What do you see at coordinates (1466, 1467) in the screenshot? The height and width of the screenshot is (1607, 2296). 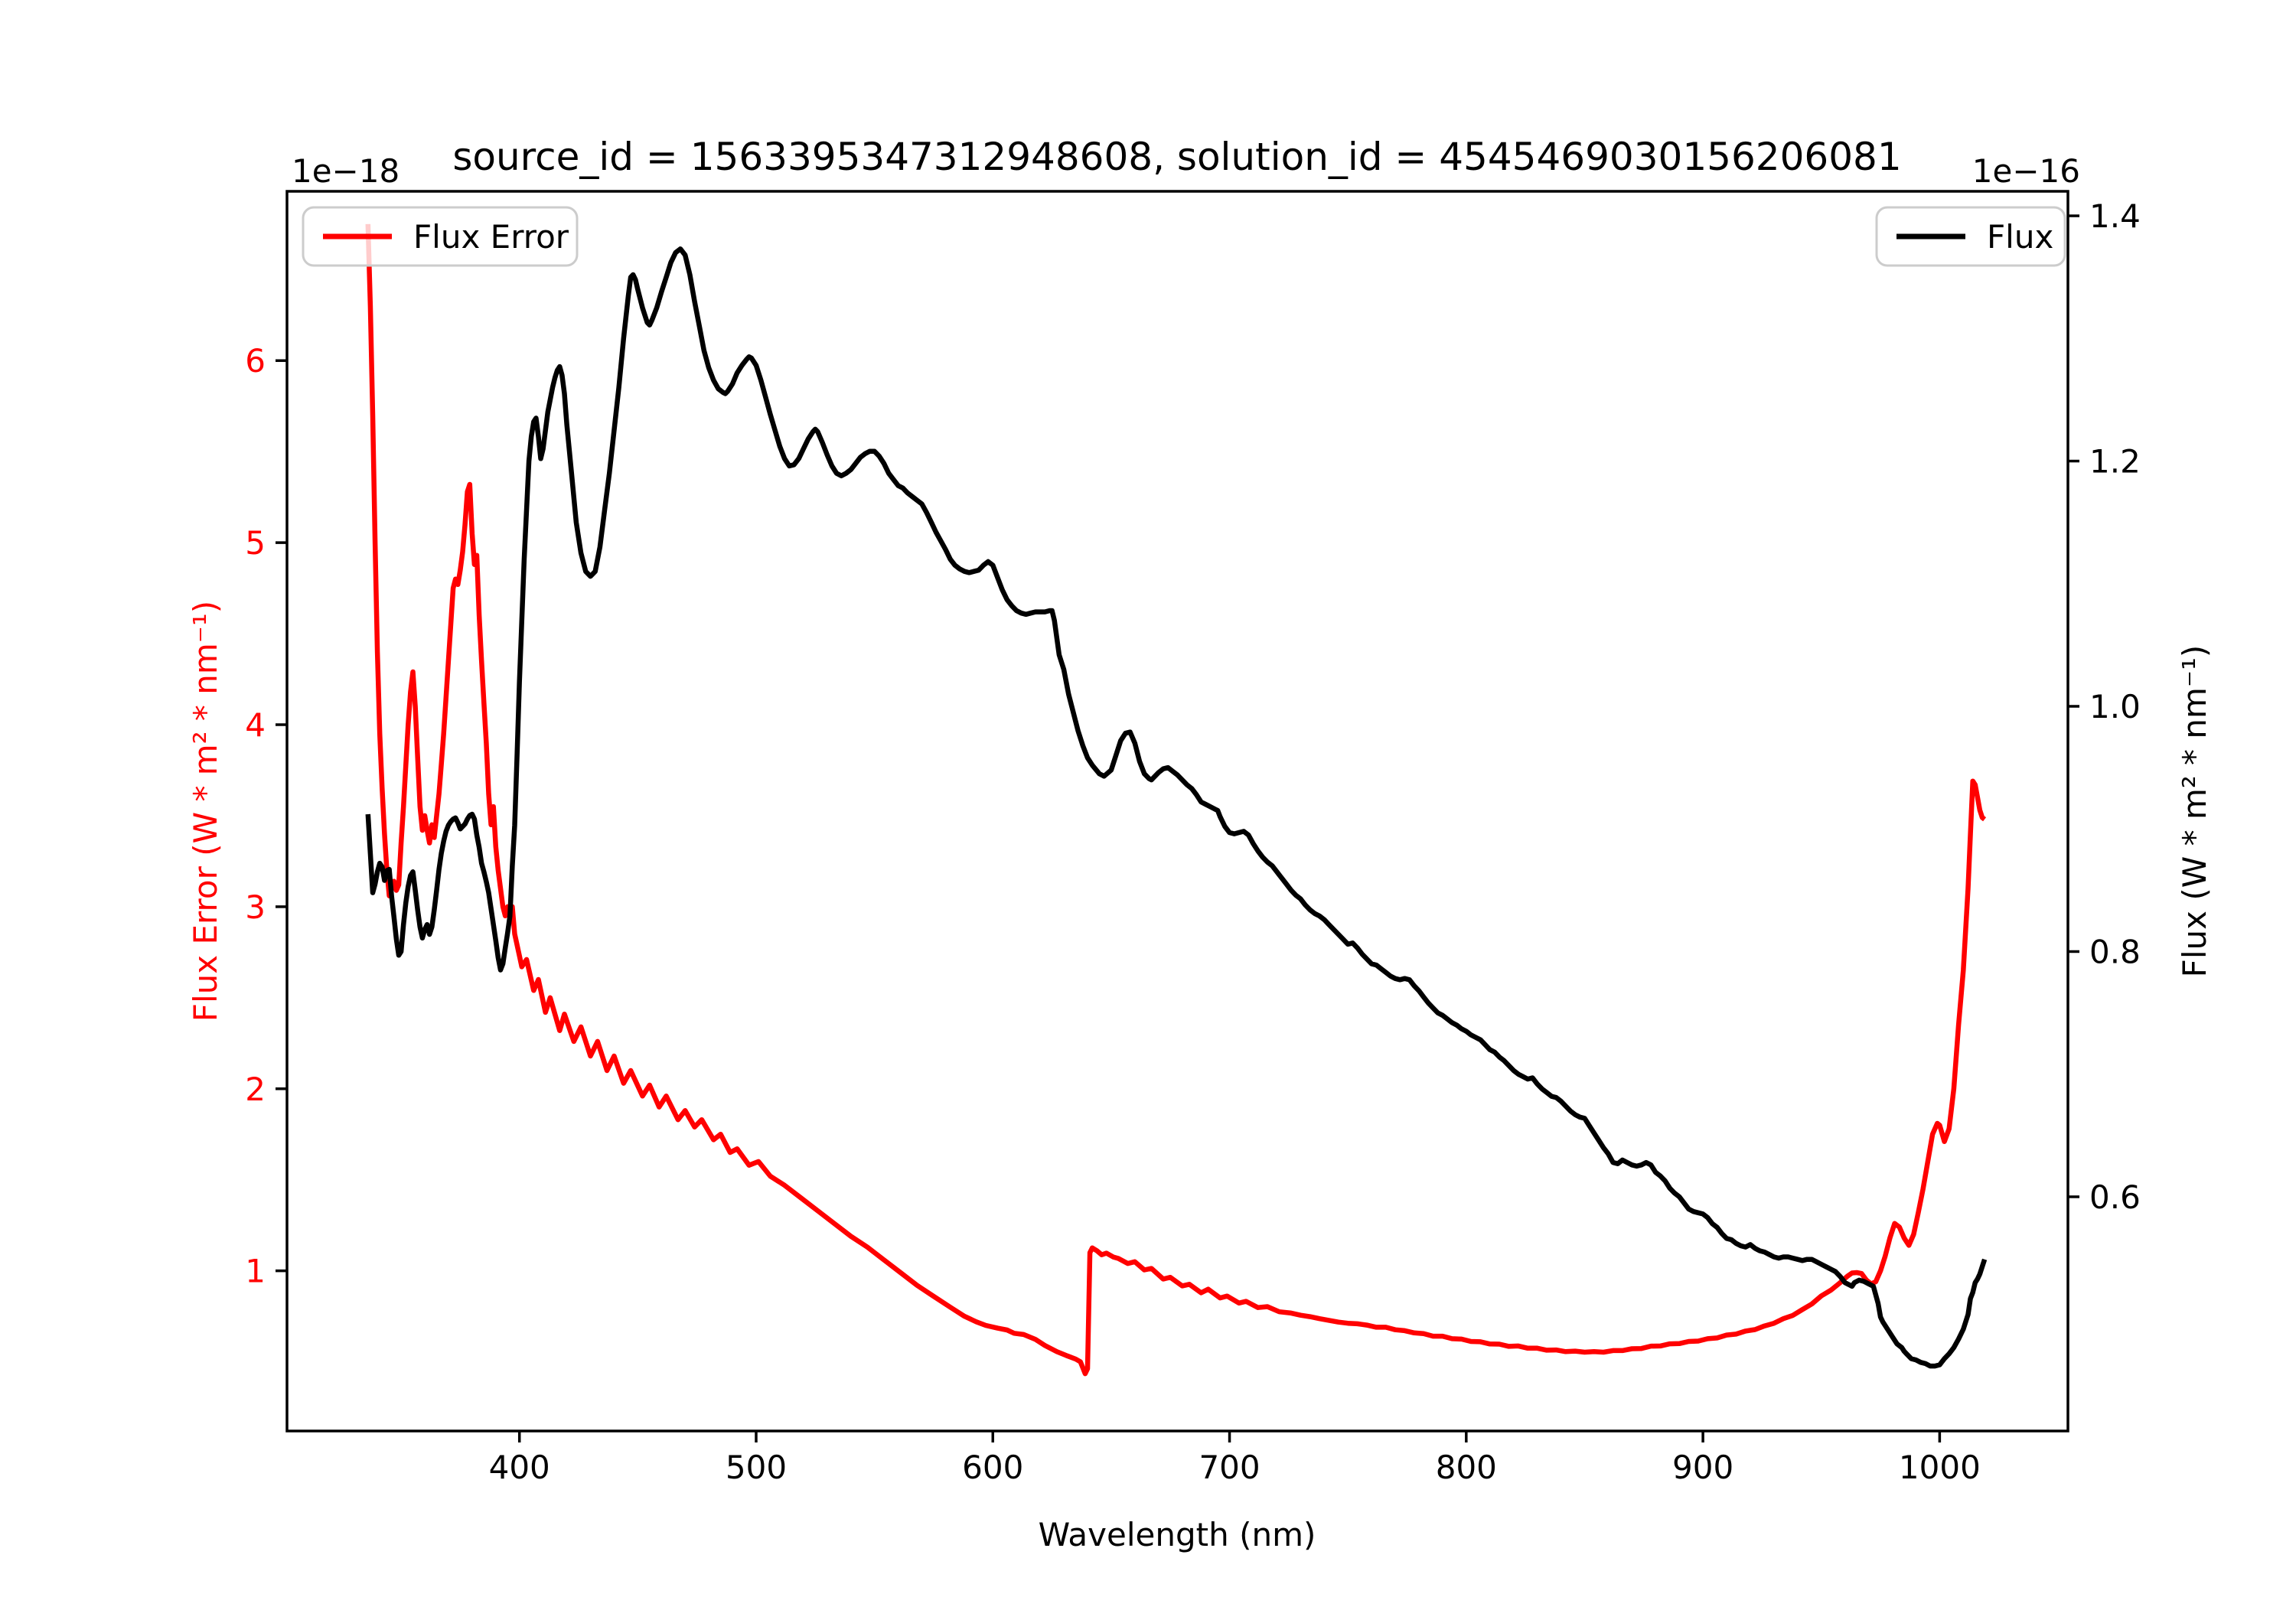 I see `x-tick-label: 800` at bounding box center [1466, 1467].